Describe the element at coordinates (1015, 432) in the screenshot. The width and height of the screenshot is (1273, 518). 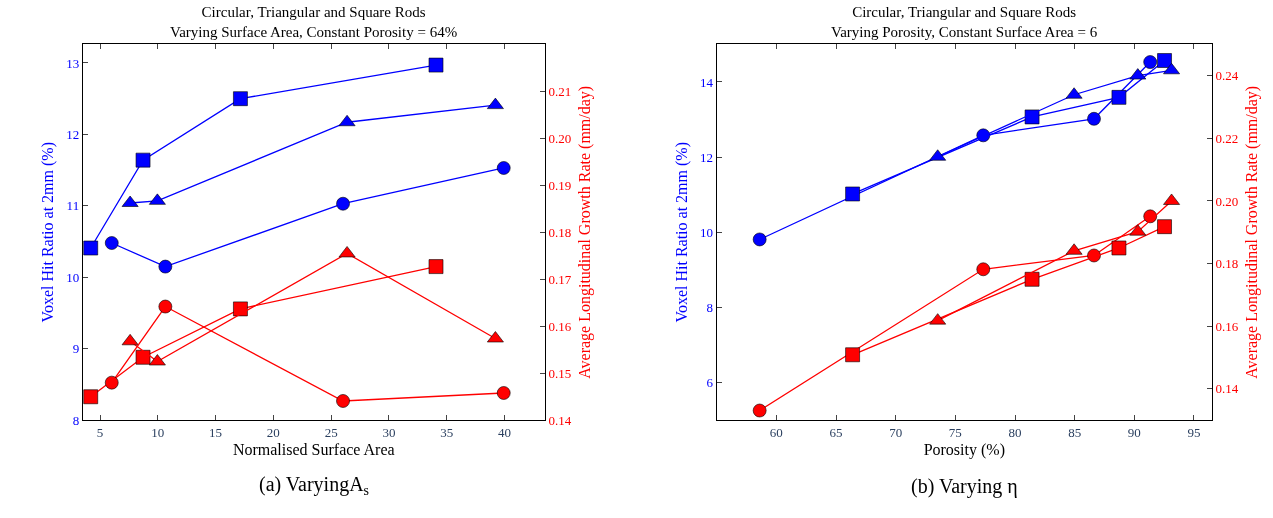
I see `x-tick-label: 80` at that location.